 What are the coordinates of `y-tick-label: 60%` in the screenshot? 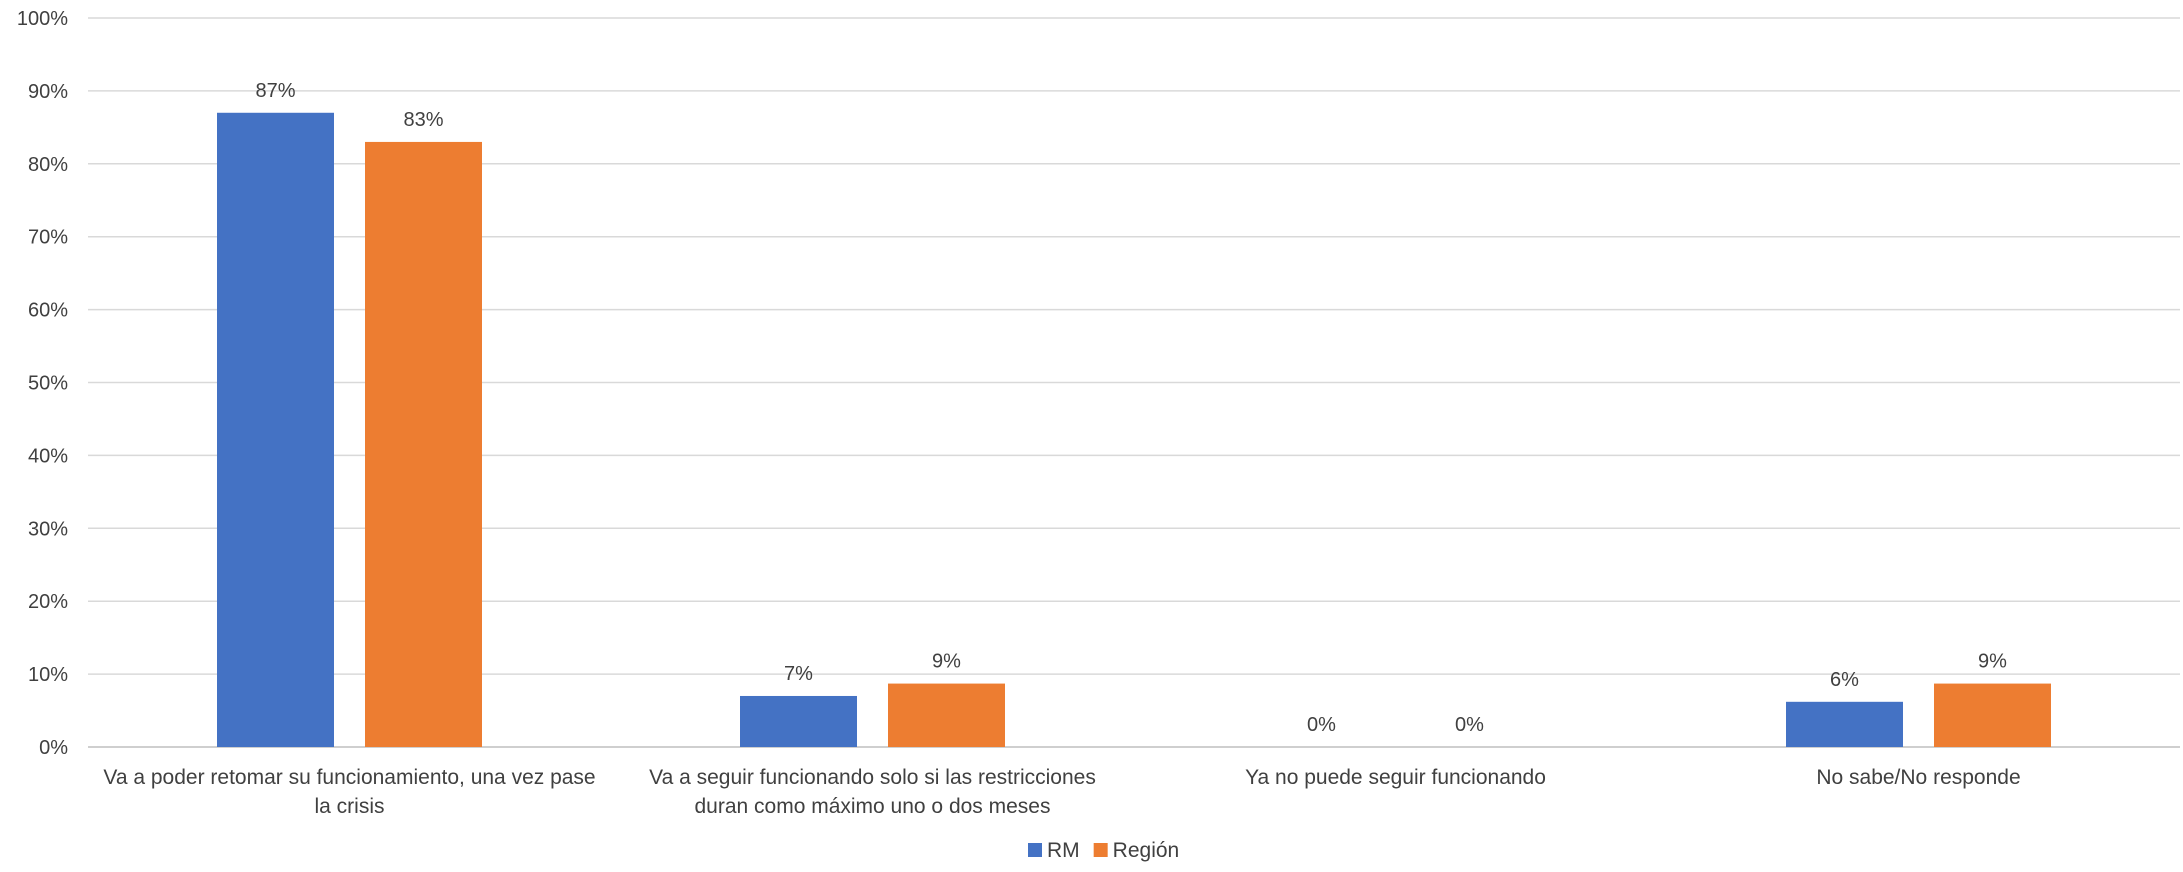 It's located at (48, 311).